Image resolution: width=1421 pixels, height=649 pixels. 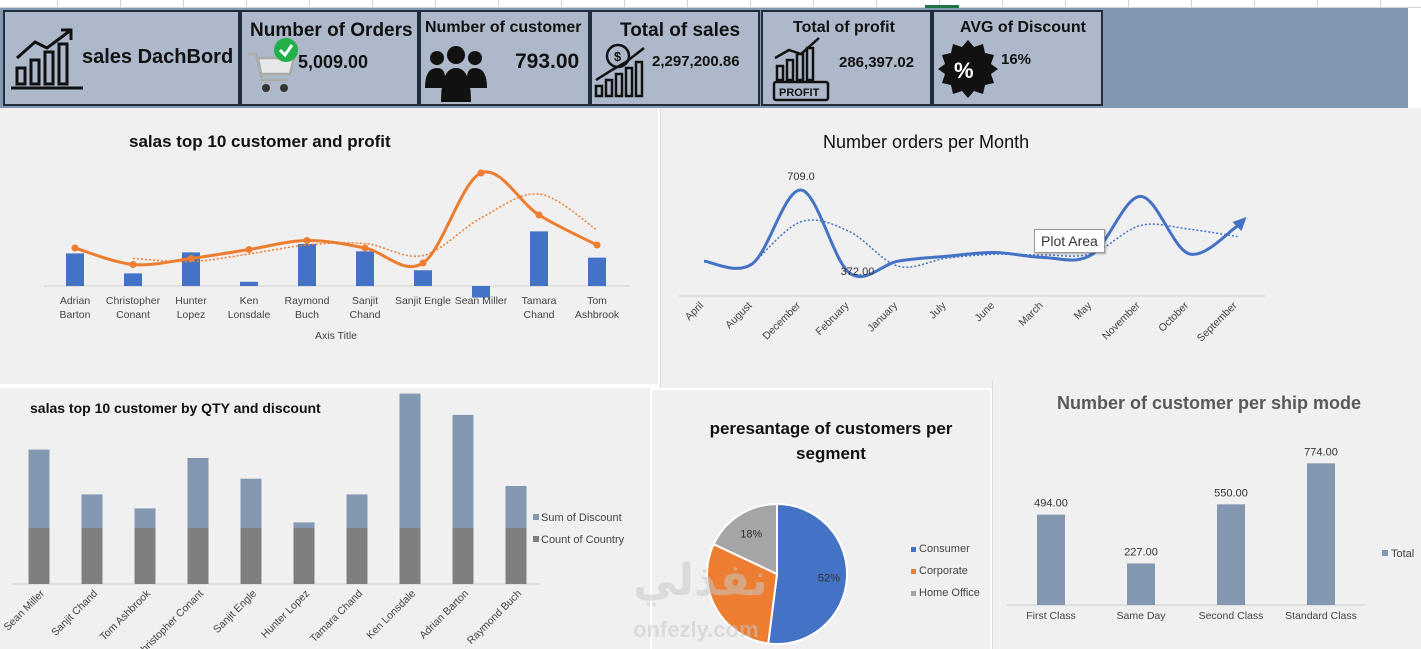 I want to click on ship-data-label-3: 774.00, so click(x=1321, y=452).